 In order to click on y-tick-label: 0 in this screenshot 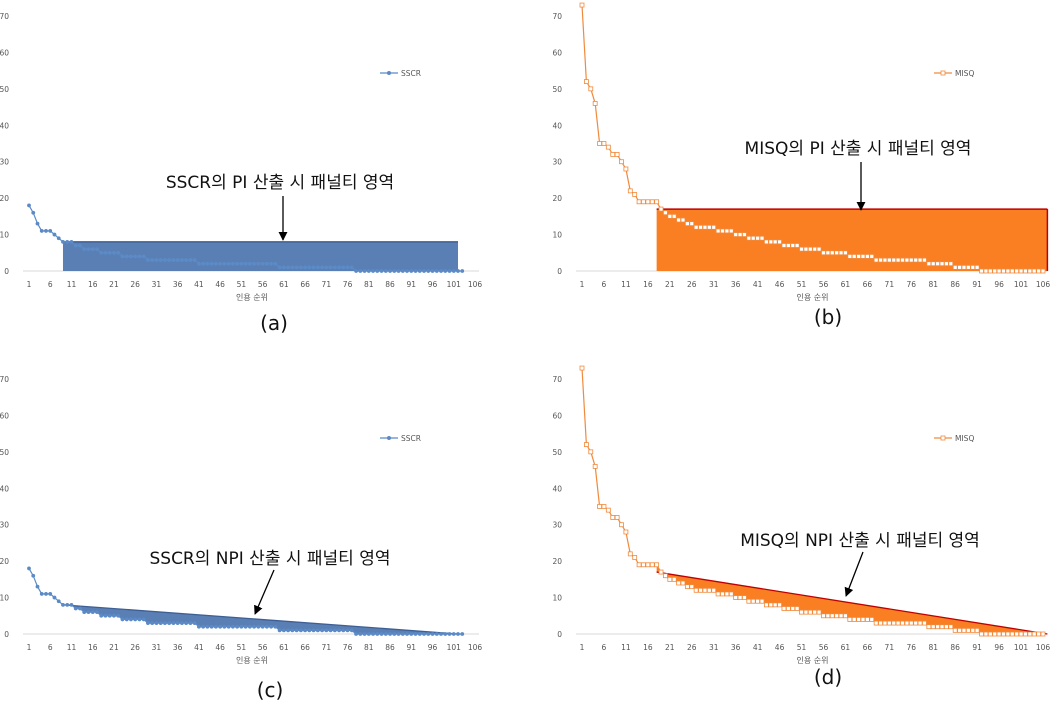, I will do `click(559, 634)`.